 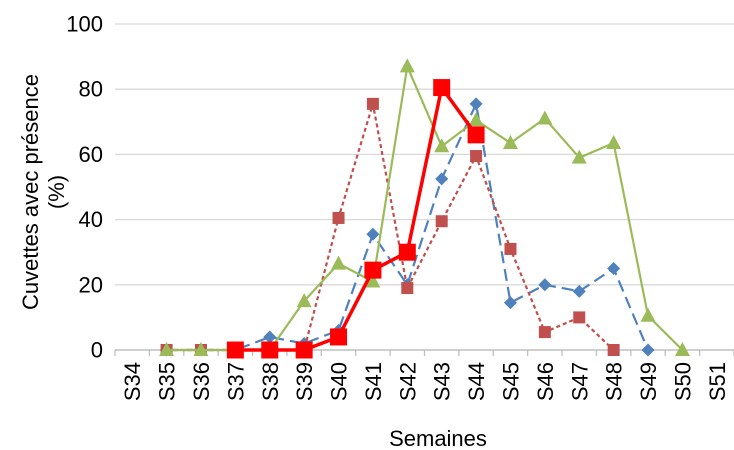 What do you see at coordinates (84, 24) in the screenshot?
I see `y-tick-label: 100` at bounding box center [84, 24].